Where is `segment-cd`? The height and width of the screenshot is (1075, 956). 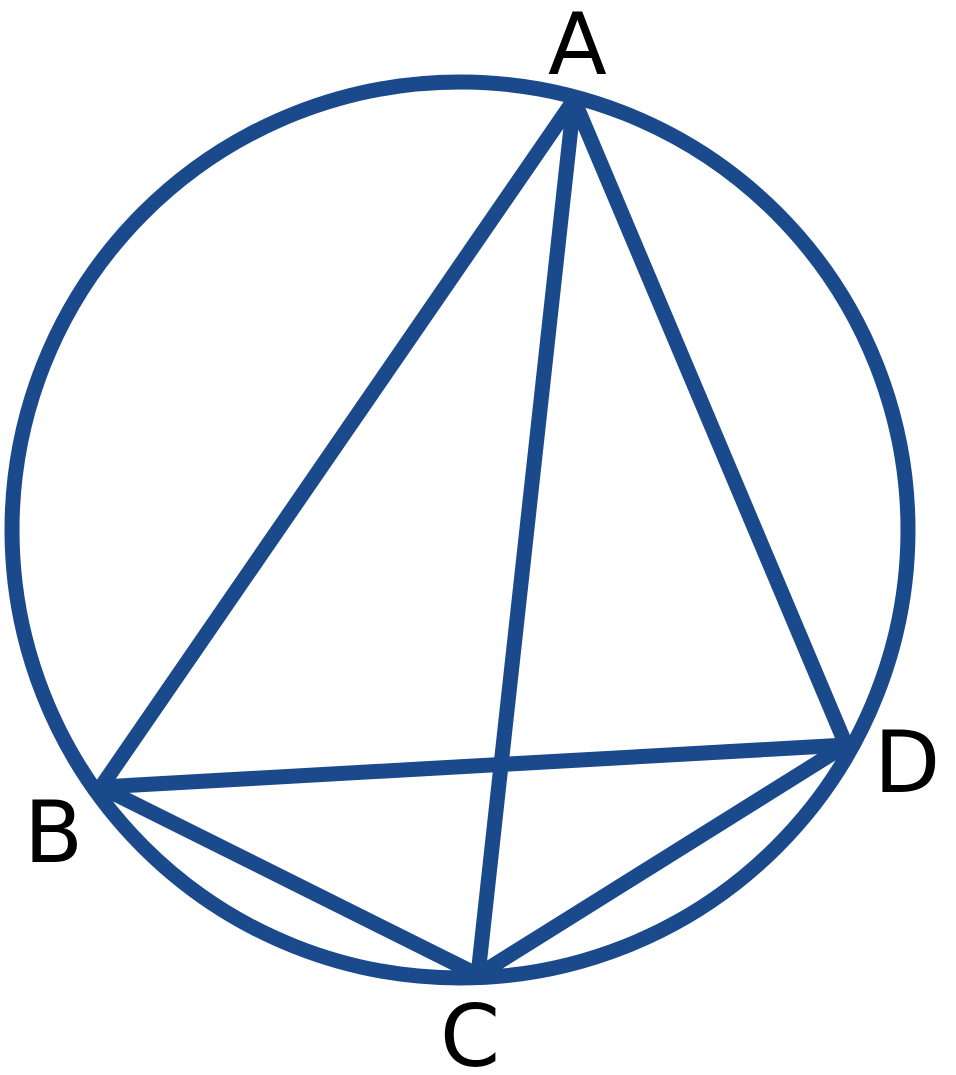 segment-cd is located at coordinates (662, 860).